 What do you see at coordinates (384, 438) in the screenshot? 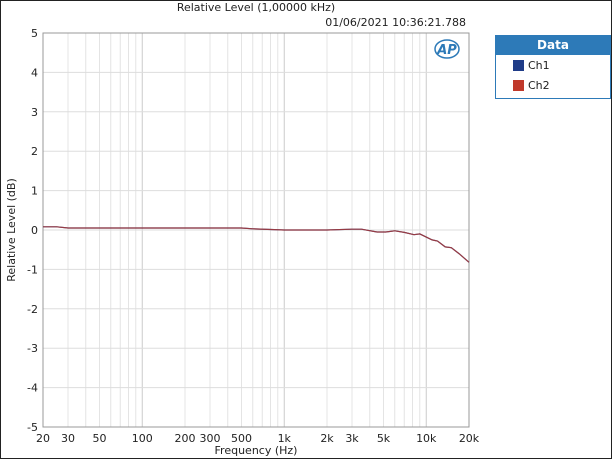
I see `x-tick-label: 5k` at bounding box center [384, 438].